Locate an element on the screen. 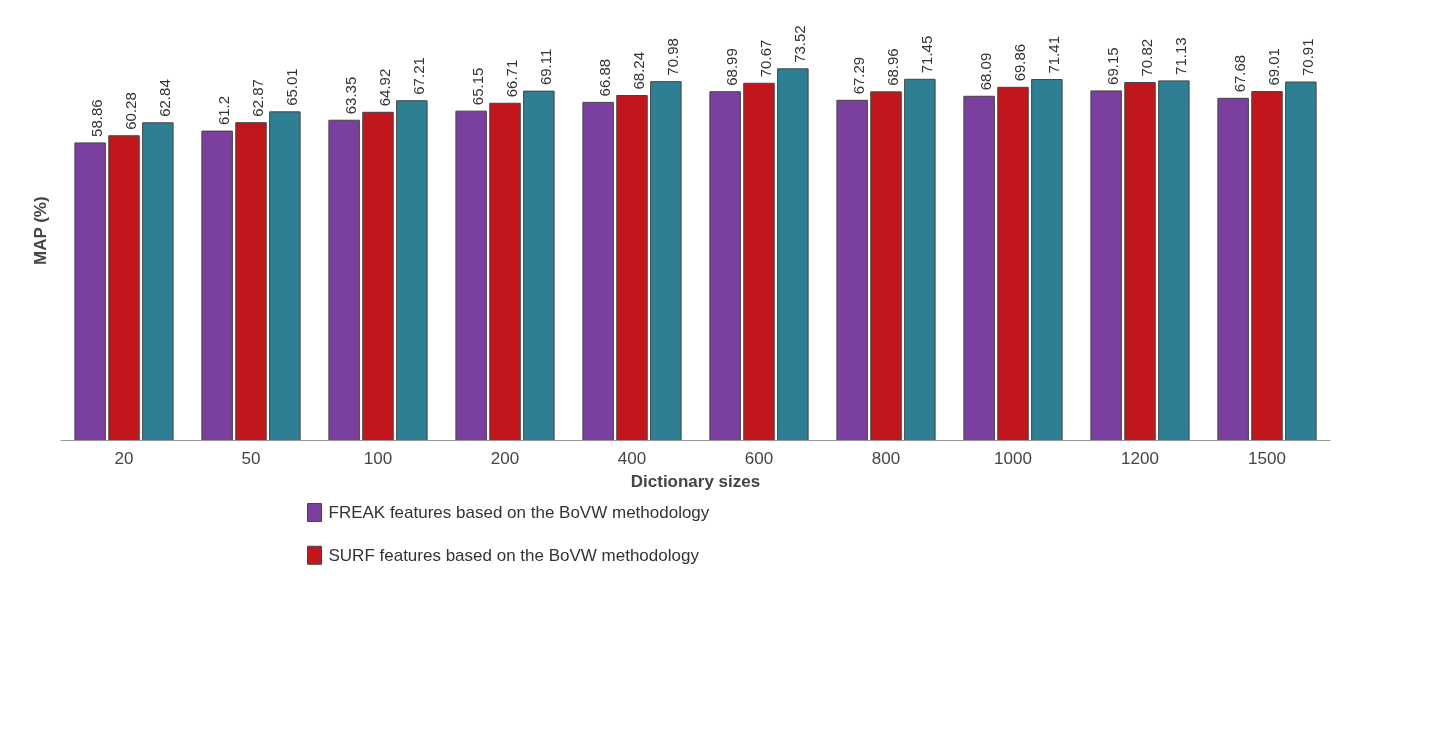 The height and width of the screenshot is (734, 1432). x-tick-label: 200 is located at coordinates (505, 458).